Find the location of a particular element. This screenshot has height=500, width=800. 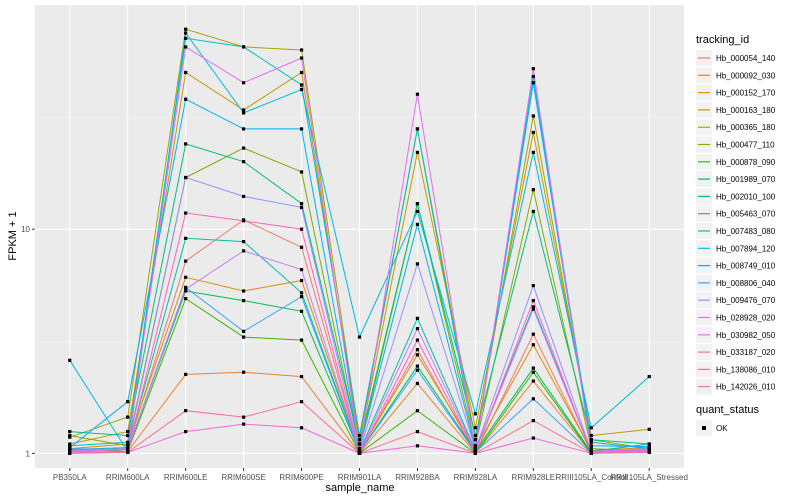

legend-label: Hb_000163_180 is located at coordinates (746, 110).